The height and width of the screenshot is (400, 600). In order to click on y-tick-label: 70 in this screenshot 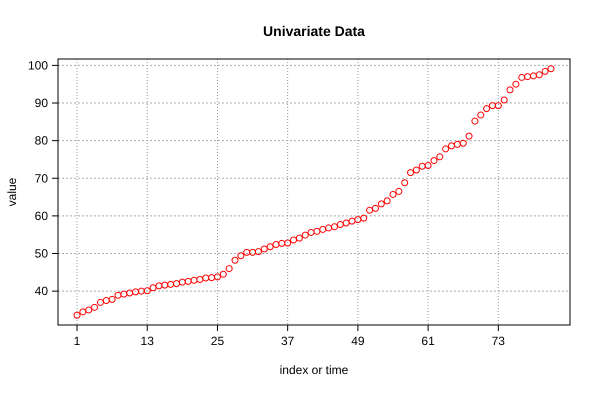, I will do `click(41, 178)`.